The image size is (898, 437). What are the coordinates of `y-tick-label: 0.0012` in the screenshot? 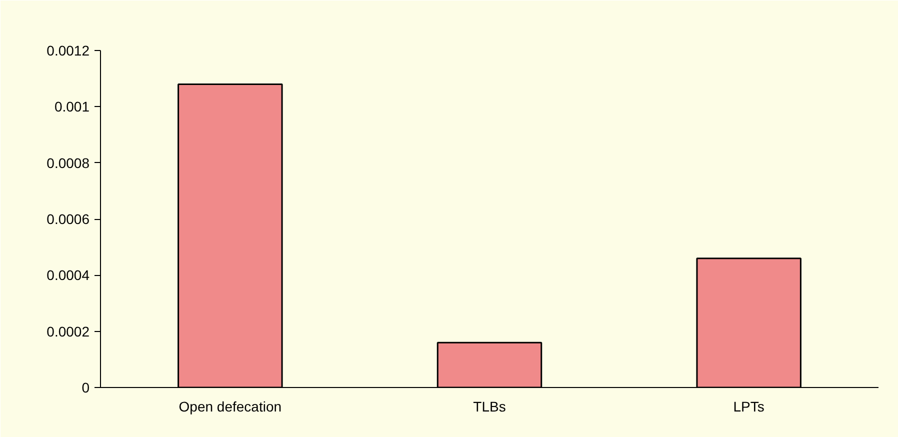 It's located at (68, 50).